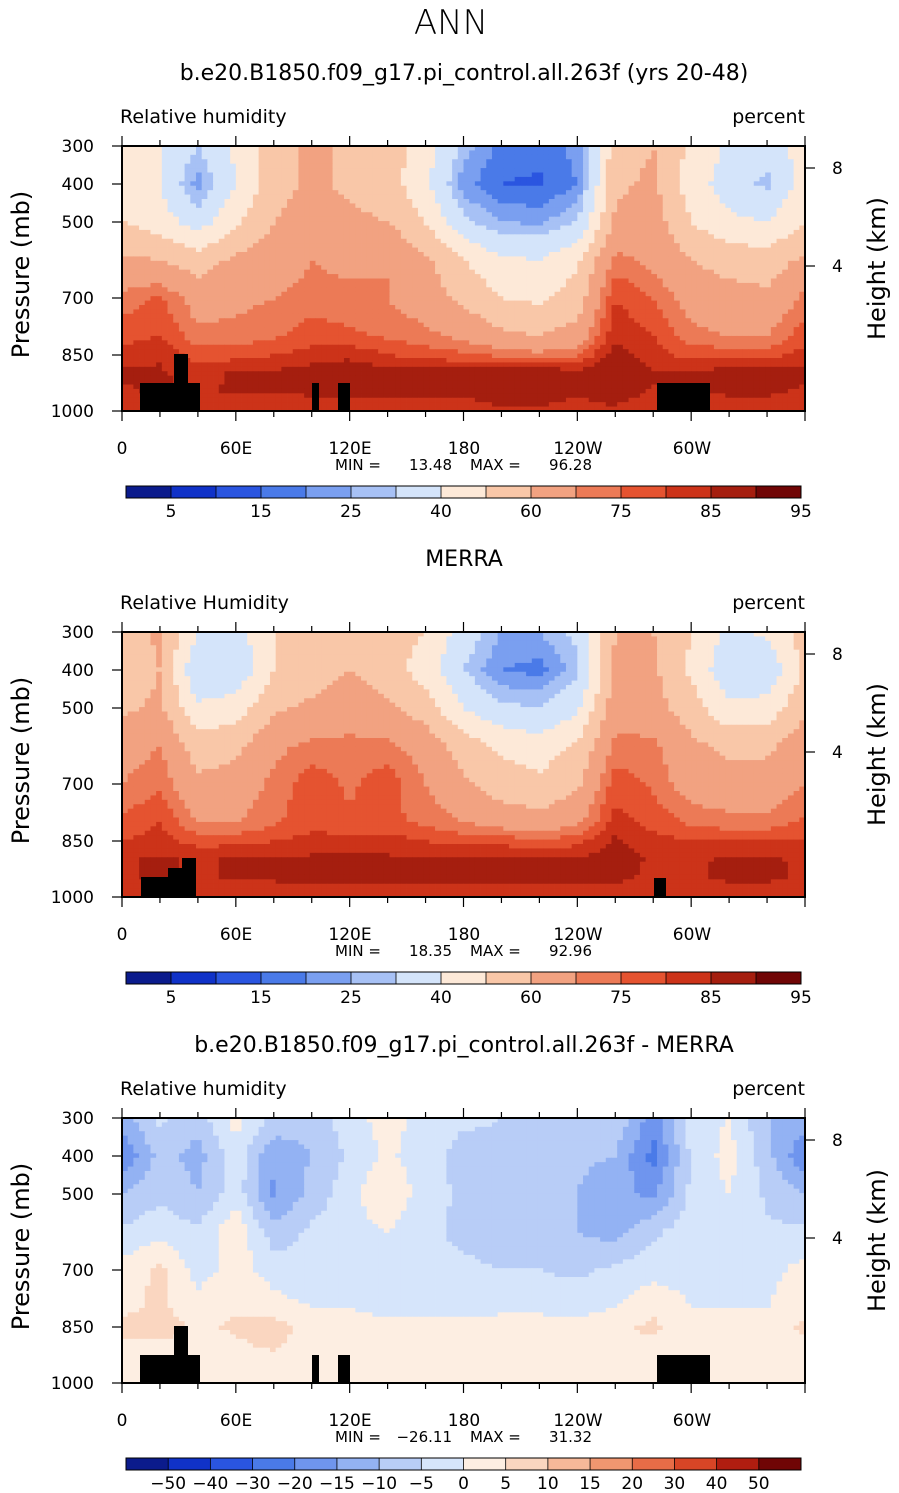 The height and width of the screenshot is (1493, 899). I want to click on y-axis-label: Pressure (mb), so click(21, 1246).